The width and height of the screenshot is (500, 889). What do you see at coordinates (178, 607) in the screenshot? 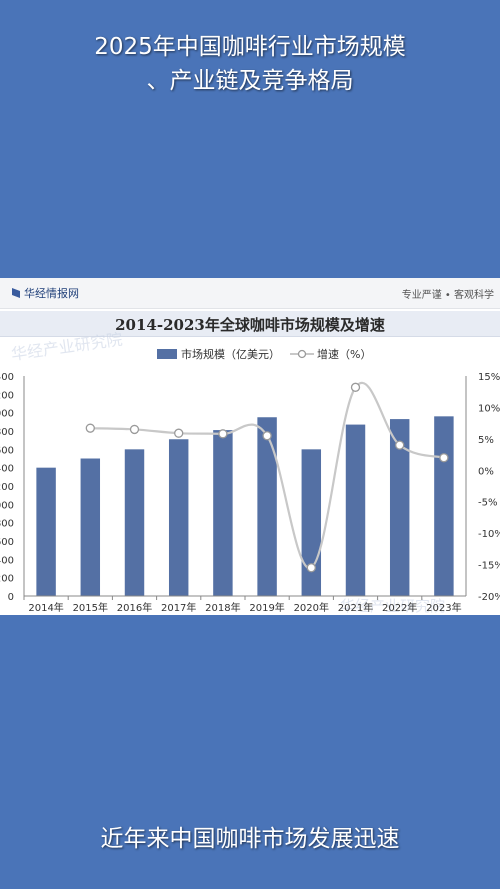
I see `x-tick-label: 2017年` at bounding box center [178, 607].